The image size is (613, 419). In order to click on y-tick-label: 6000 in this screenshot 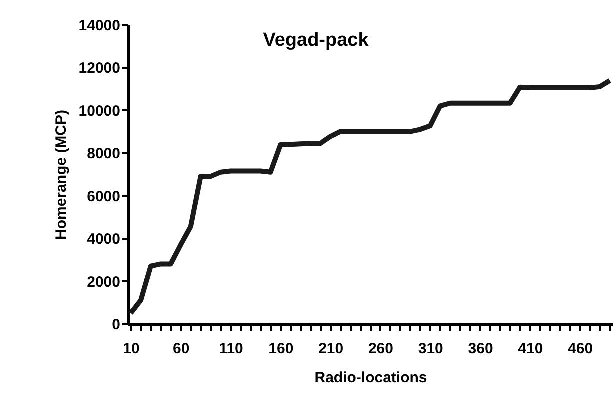, I will do `click(103, 197)`.